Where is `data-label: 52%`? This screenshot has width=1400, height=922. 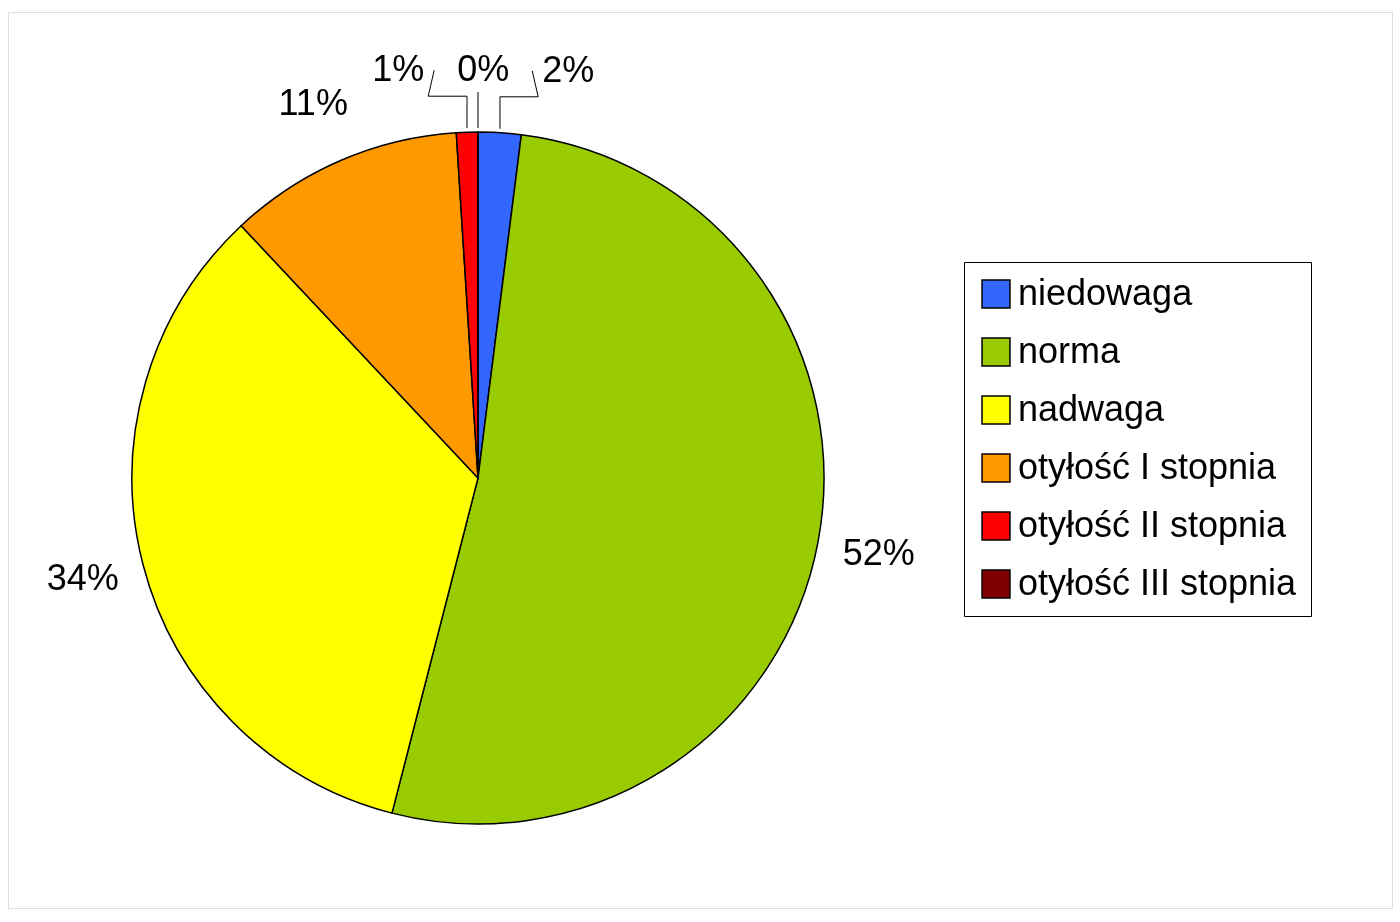
data-label: 52% is located at coordinates (878, 553).